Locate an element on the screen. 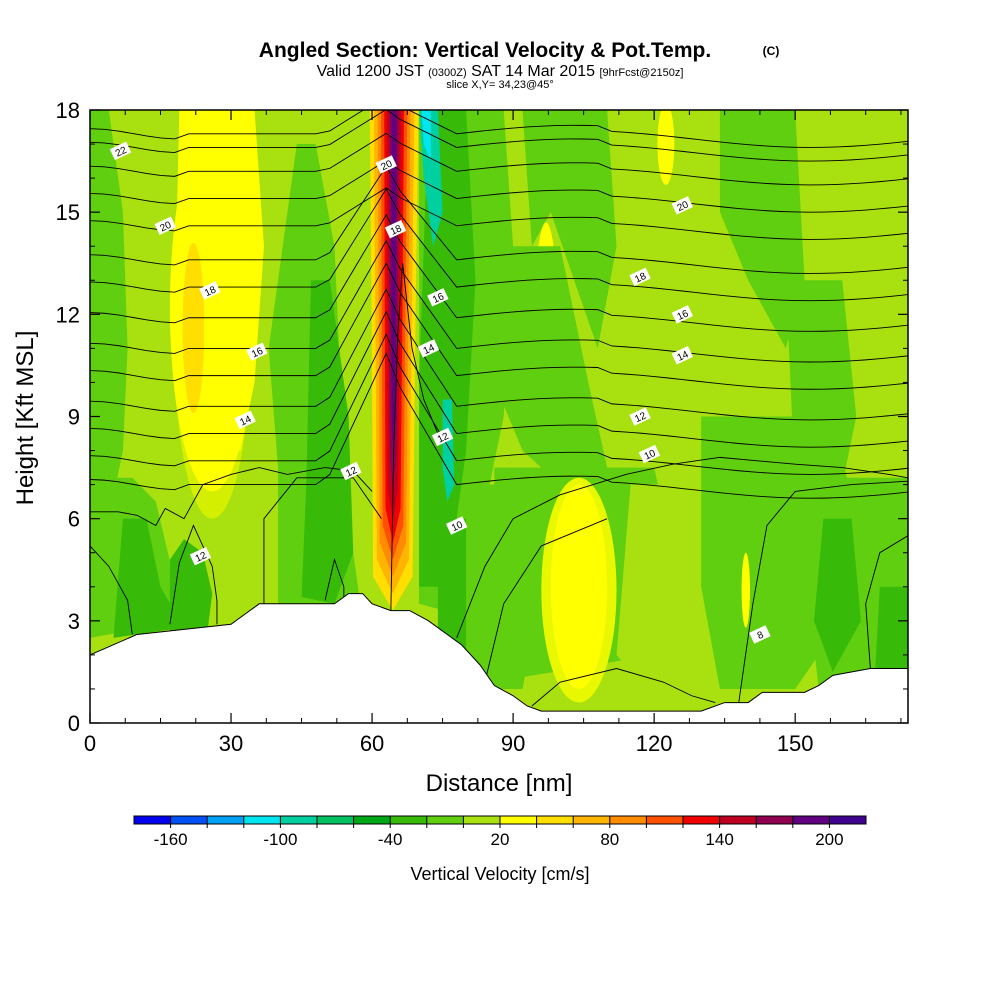 Image resolution: width=1000 pixels, height=1000 pixels. pot-temp-label-text: 8 is located at coordinates (761, 635).